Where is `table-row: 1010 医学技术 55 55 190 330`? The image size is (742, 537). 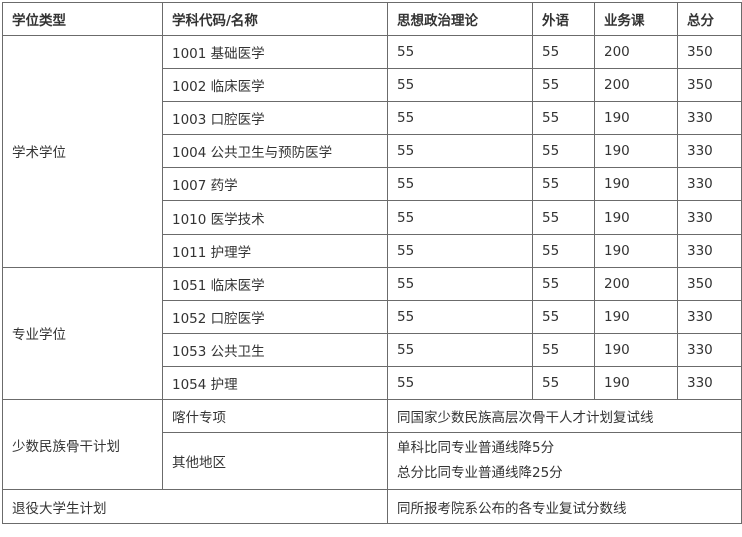 table-row: 1010 医学技术 55 55 190 330 is located at coordinates (372, 217).